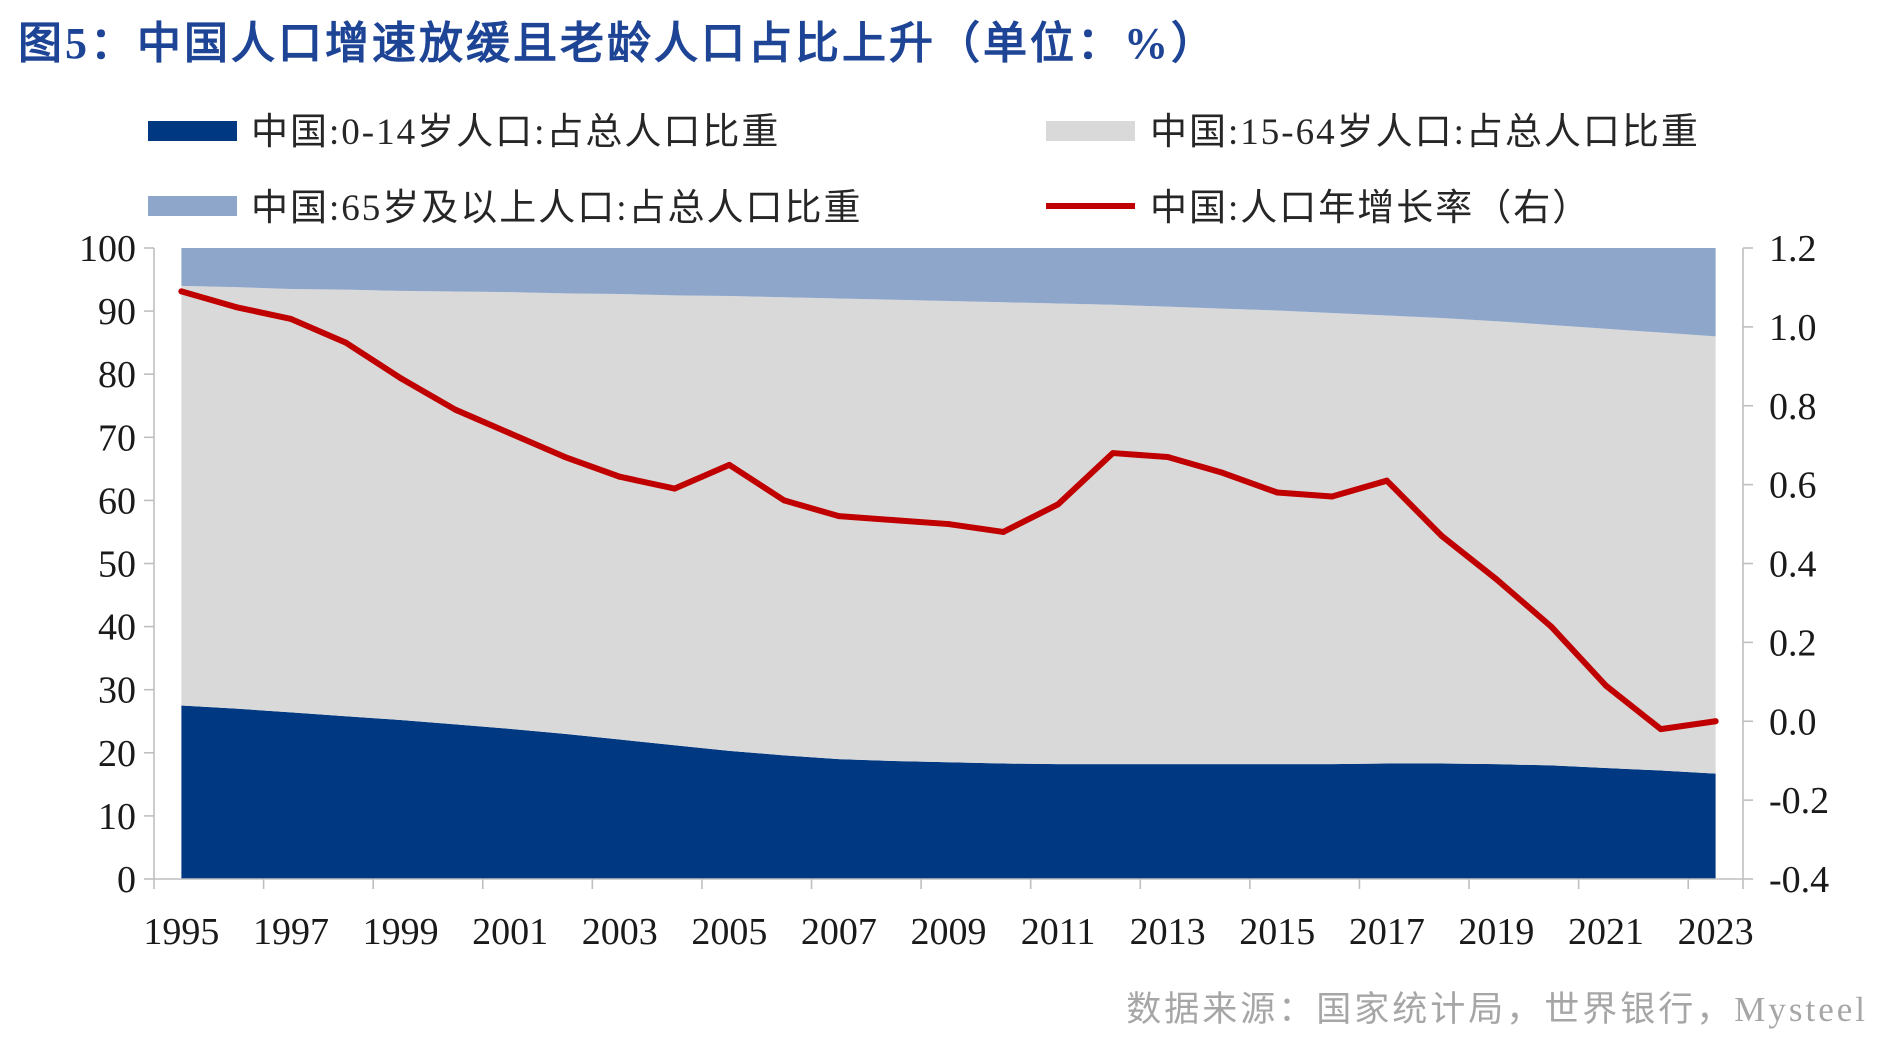 The image size is (1884, 1040). I want to click on growth-rate-point-2005, so click(729, 464).